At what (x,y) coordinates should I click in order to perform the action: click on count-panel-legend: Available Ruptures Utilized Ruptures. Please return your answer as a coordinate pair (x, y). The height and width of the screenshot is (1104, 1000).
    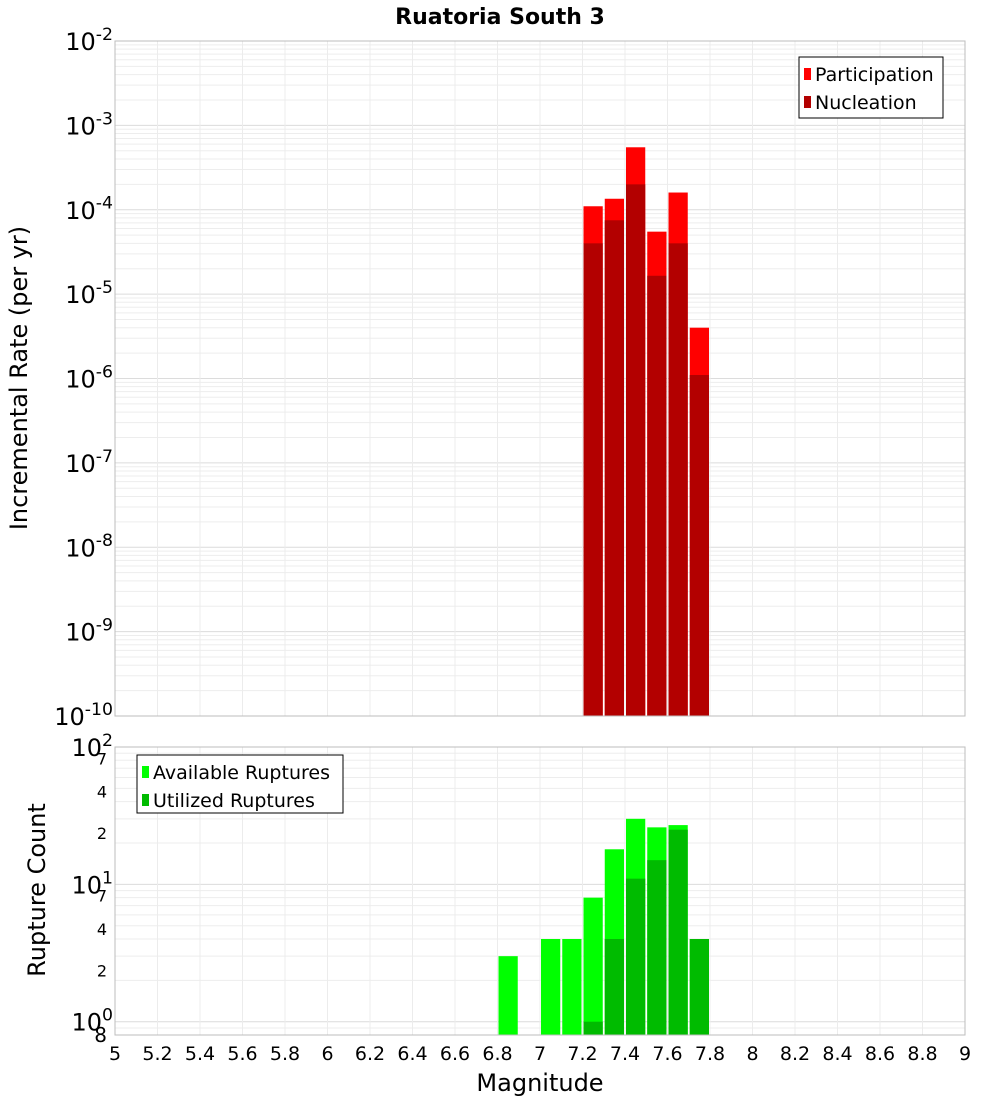
    Looking at the image, I should click on (240, 784).